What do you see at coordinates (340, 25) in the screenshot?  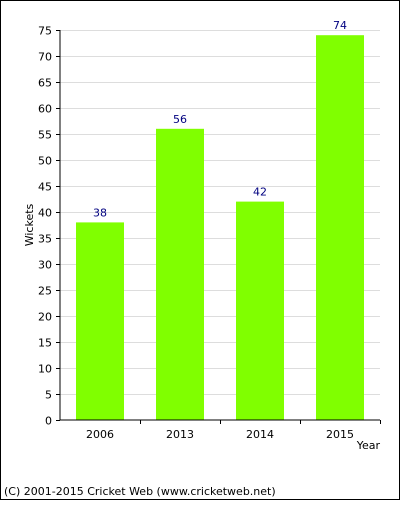 I see `value-label: 74` at bounding box center [340, 25].